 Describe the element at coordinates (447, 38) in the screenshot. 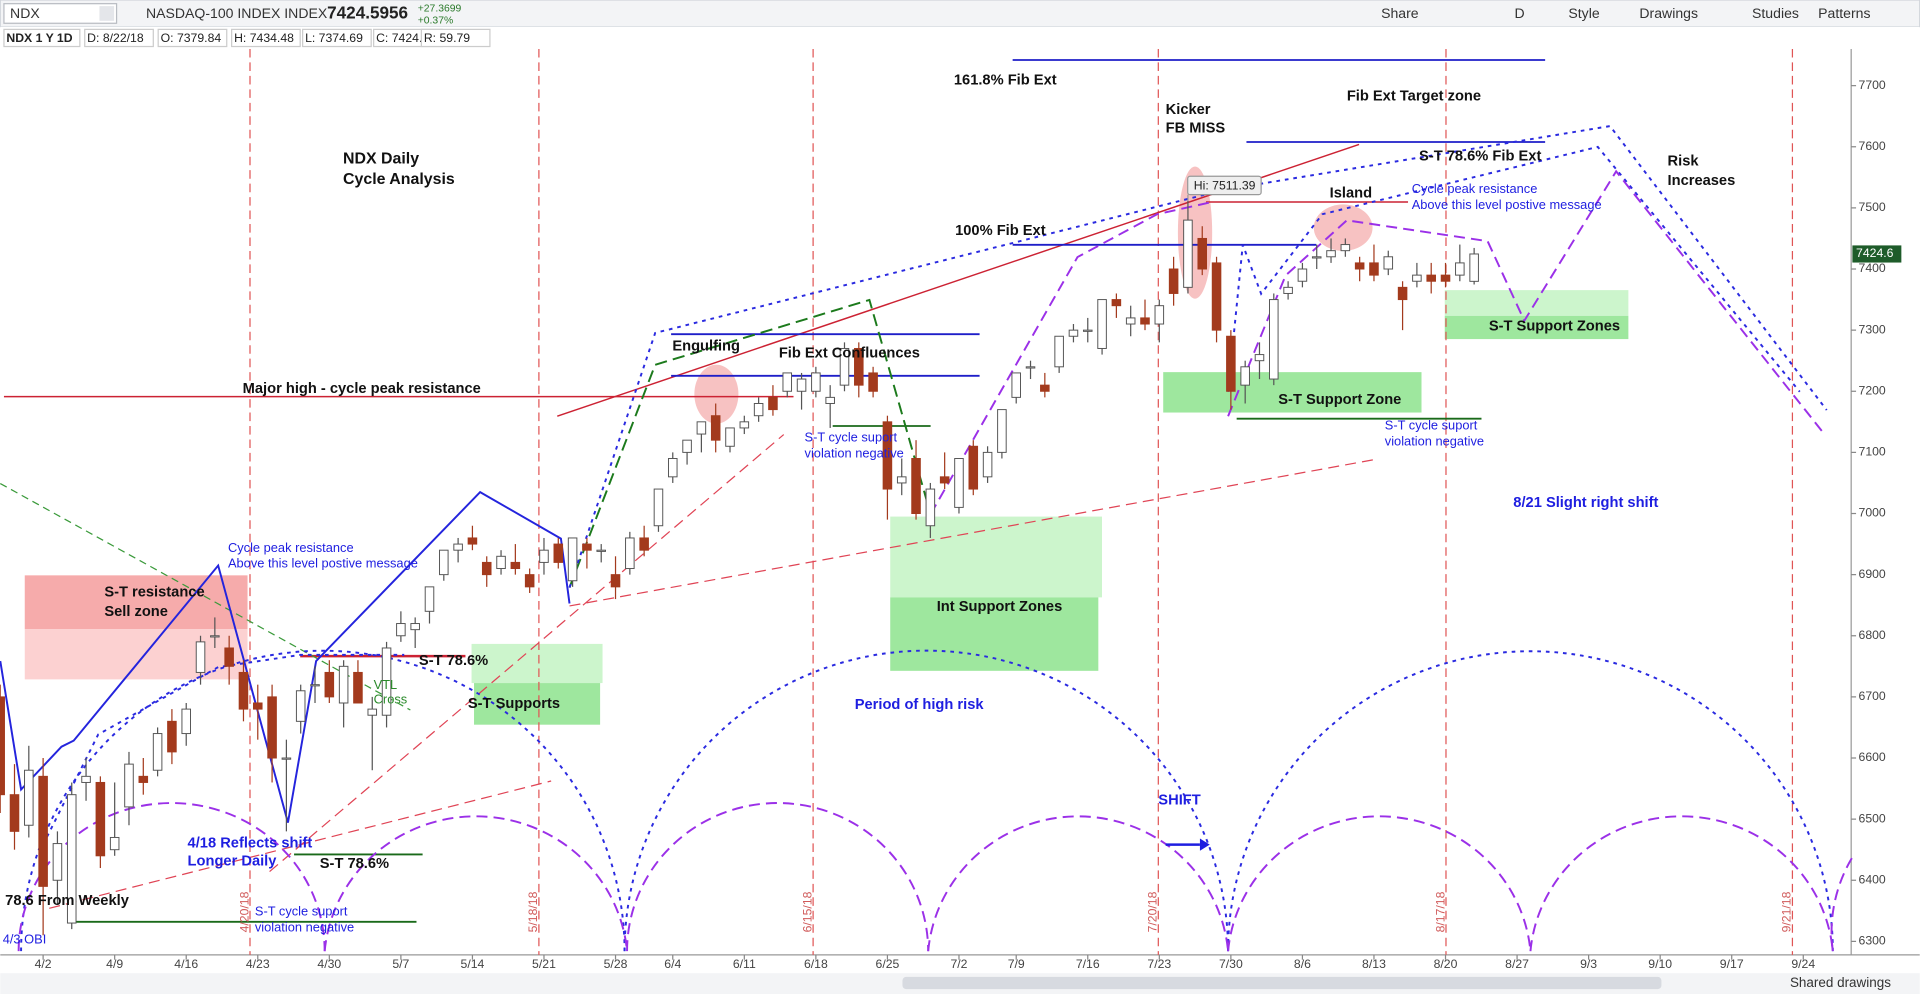

I see `info-text: R: 59.79` at that location.